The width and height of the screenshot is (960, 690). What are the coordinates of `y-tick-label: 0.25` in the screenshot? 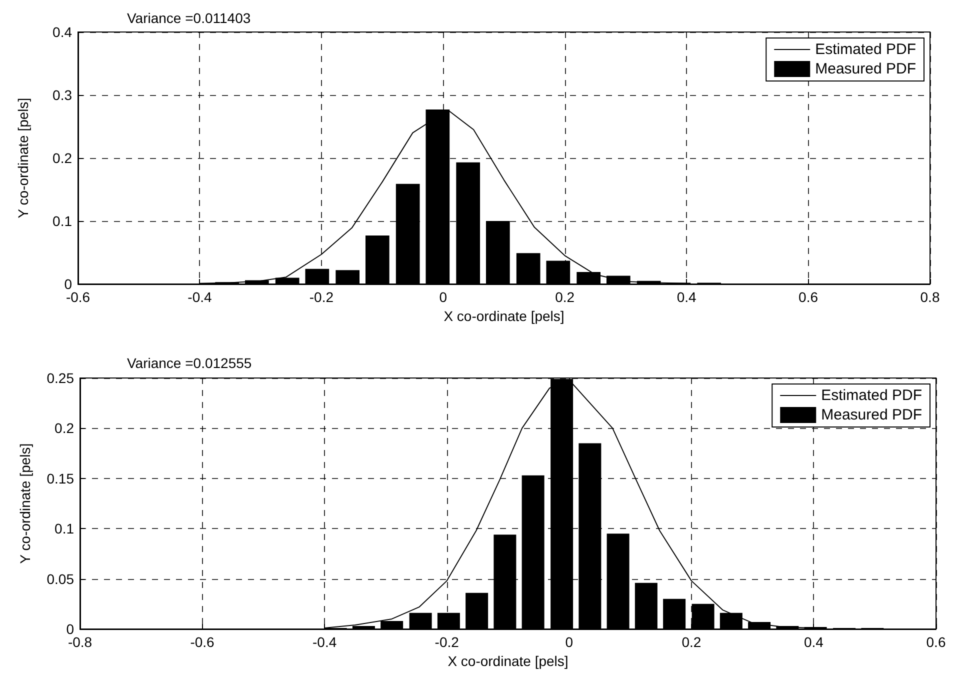 It's located at (60, 378).